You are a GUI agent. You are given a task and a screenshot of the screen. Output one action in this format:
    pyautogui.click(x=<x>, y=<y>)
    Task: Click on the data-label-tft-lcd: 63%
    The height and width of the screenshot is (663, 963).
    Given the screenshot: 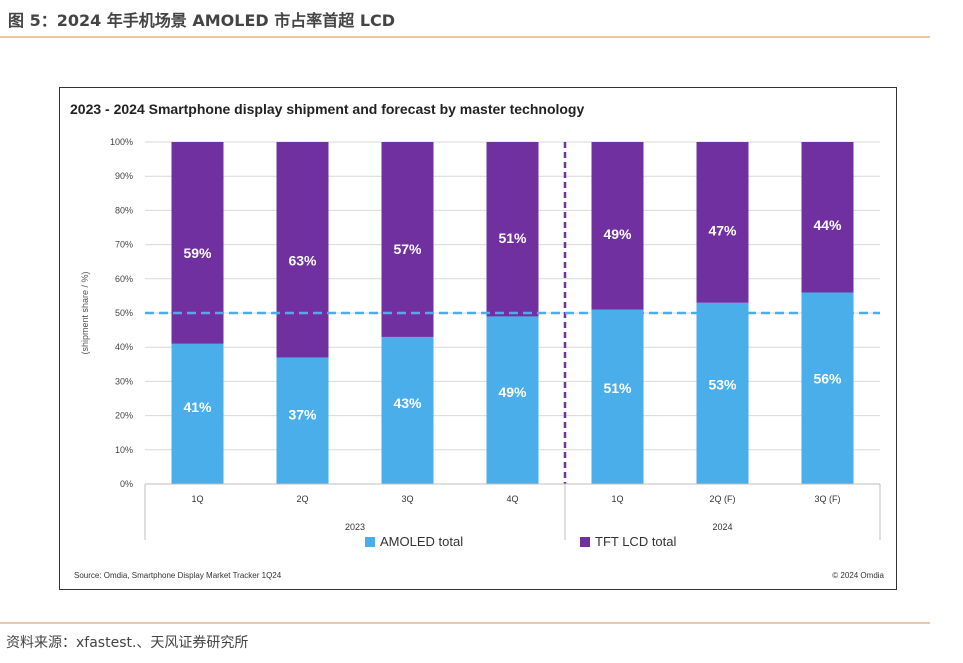 What is the action you would take?
    pyautogui.click(x=302, y=261)
    